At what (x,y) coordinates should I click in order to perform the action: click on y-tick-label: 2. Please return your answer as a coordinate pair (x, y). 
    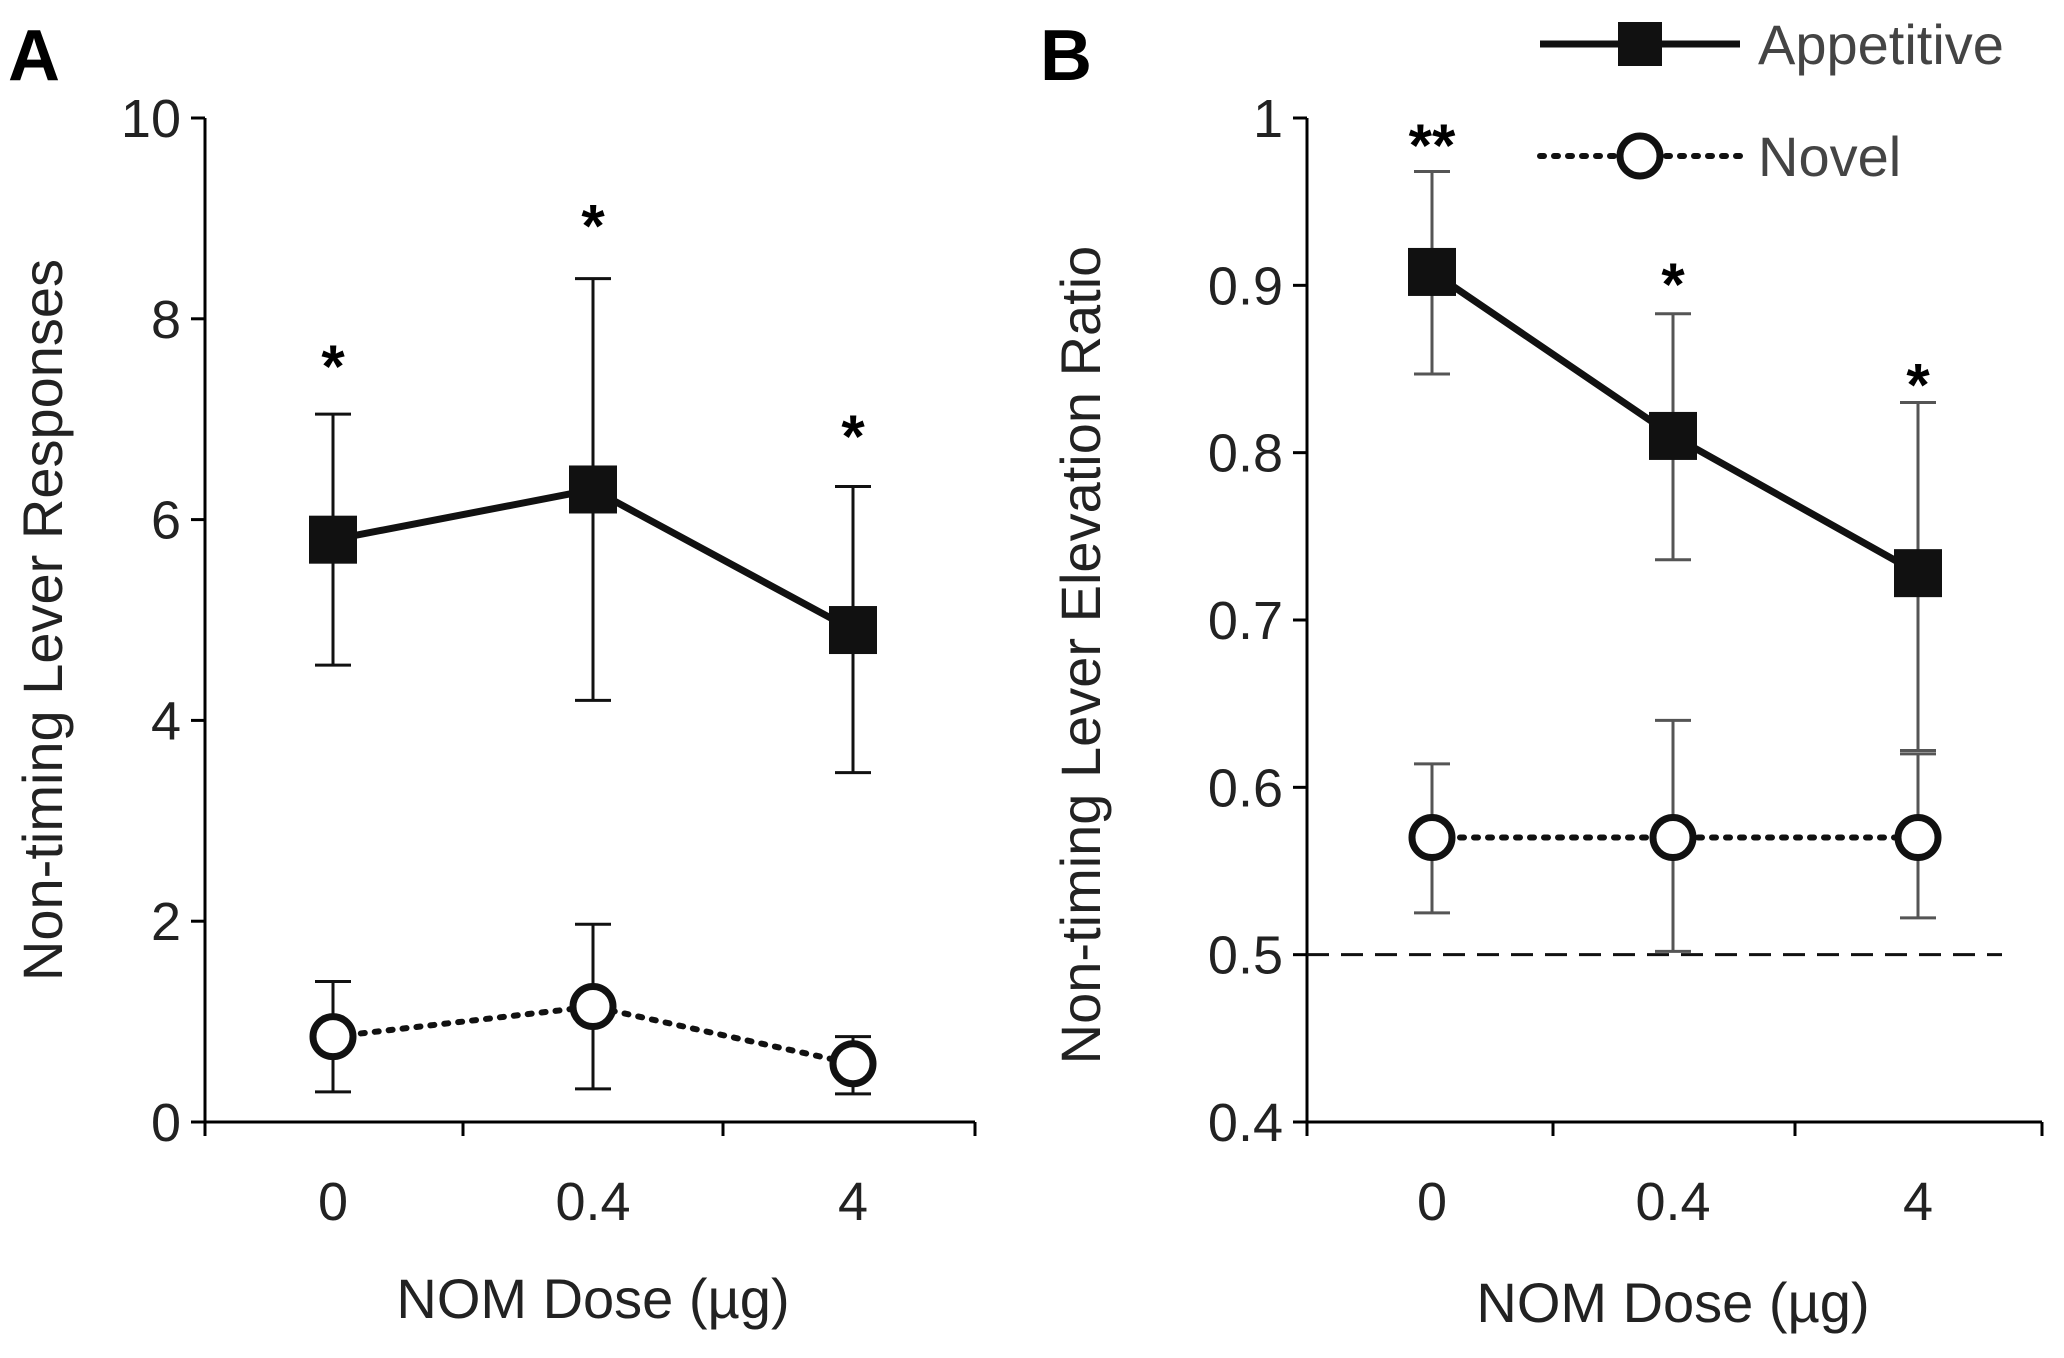
    Looking at the image, I should click on (166, 922).